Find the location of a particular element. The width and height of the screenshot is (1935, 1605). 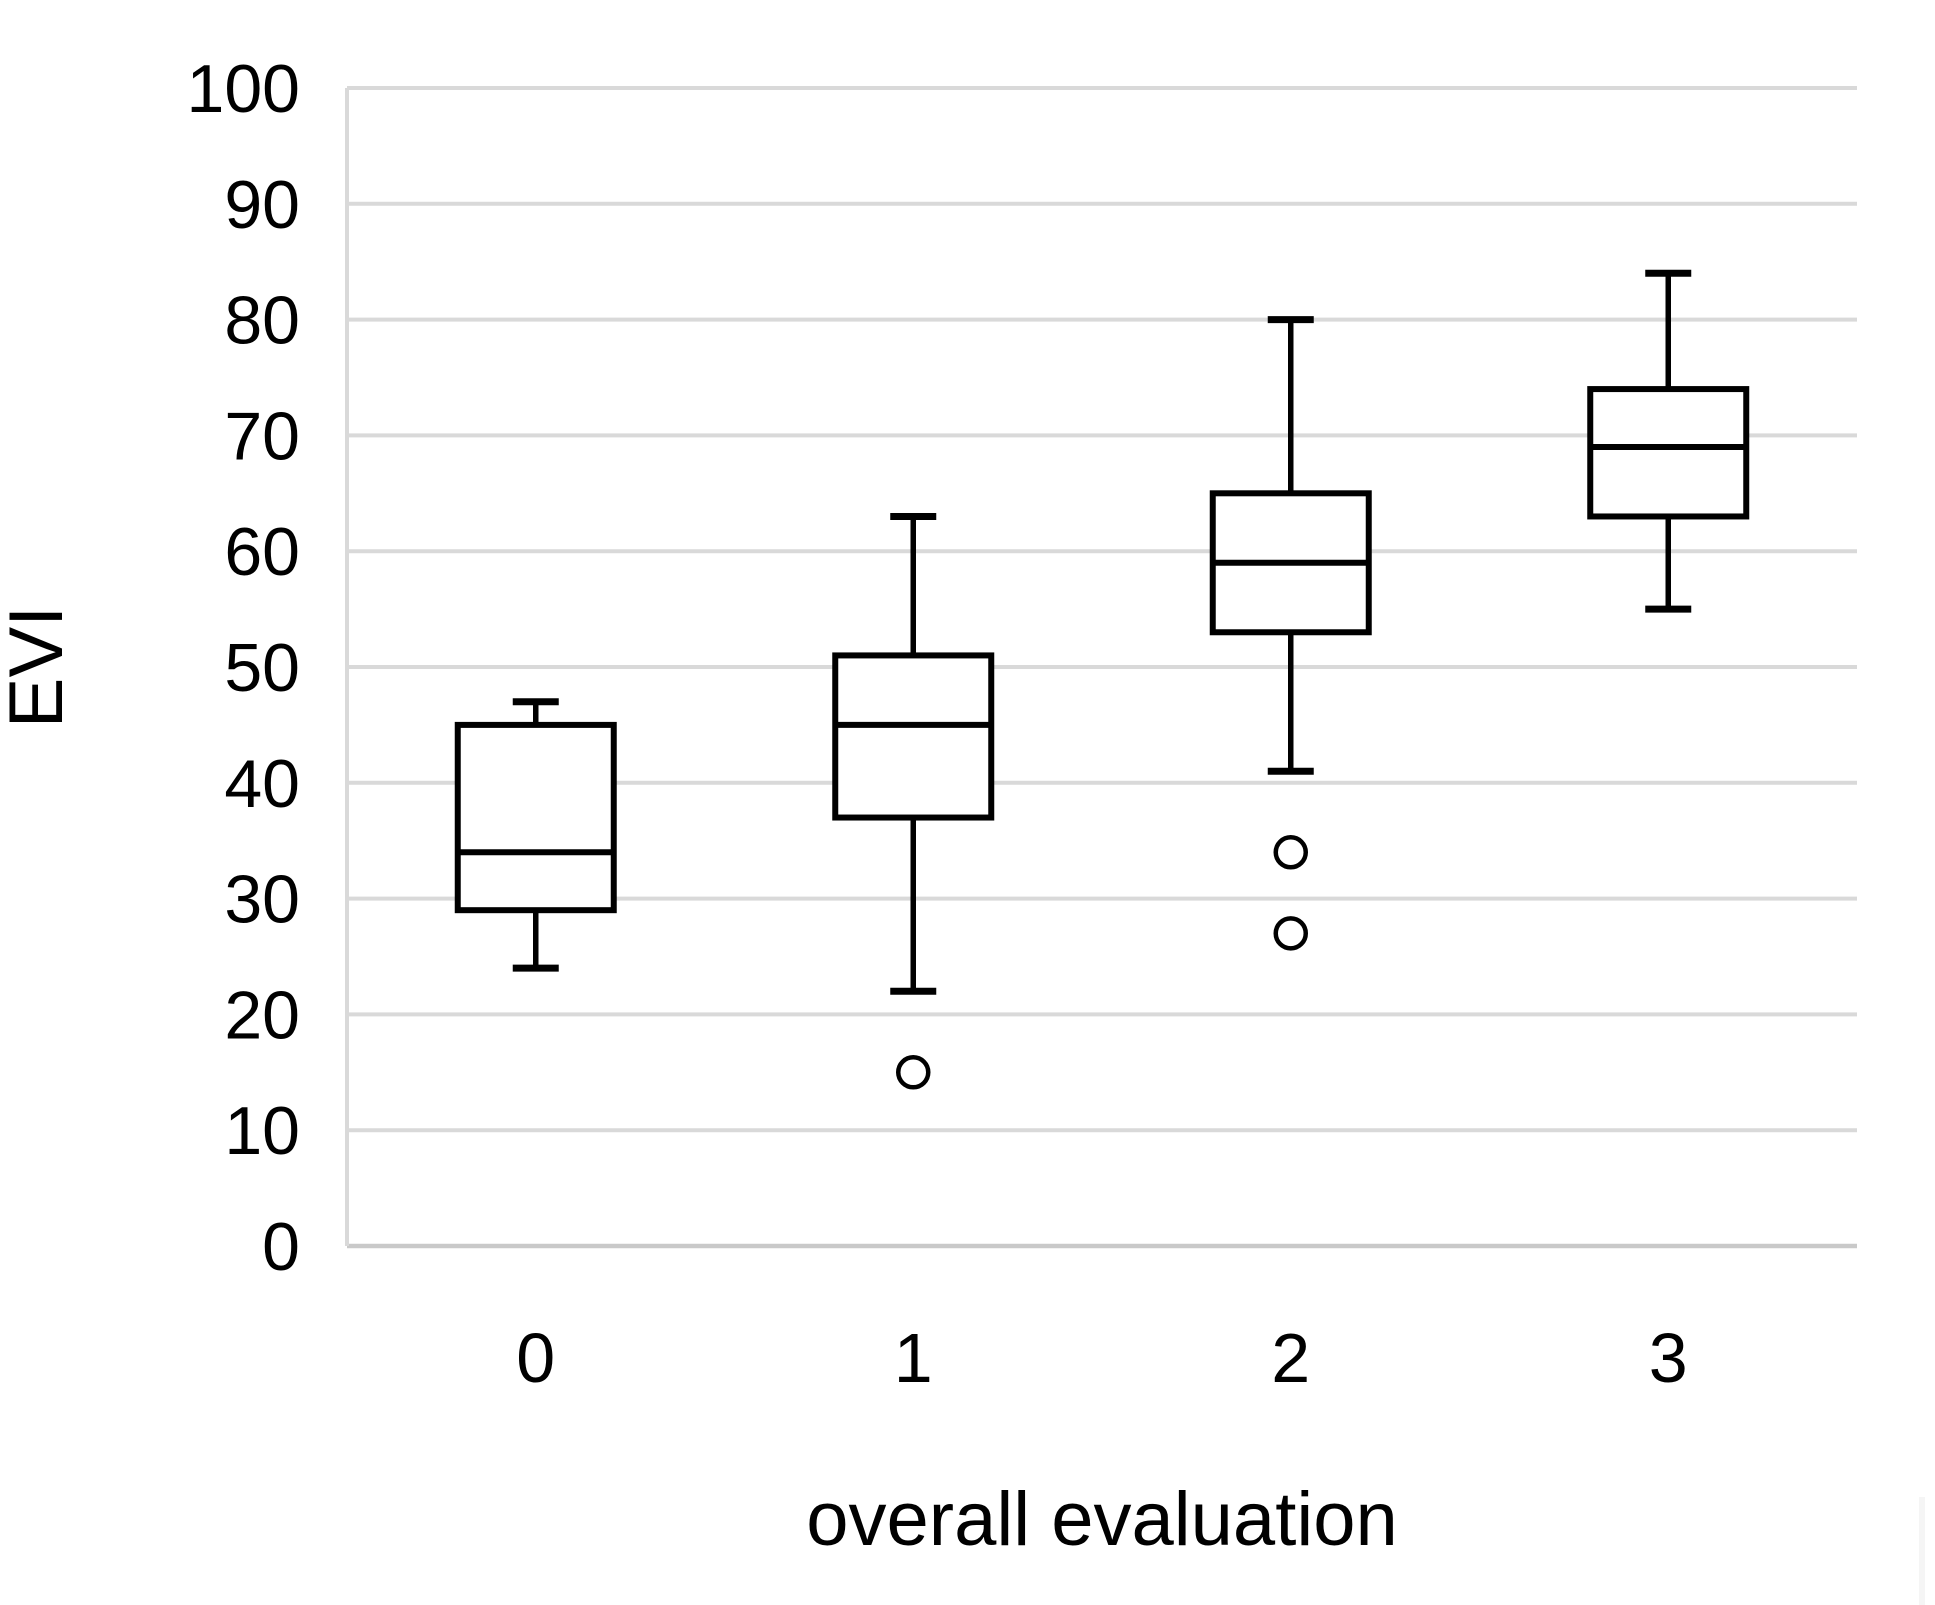

scan-artifact is located at coordinates (1922, 1551).